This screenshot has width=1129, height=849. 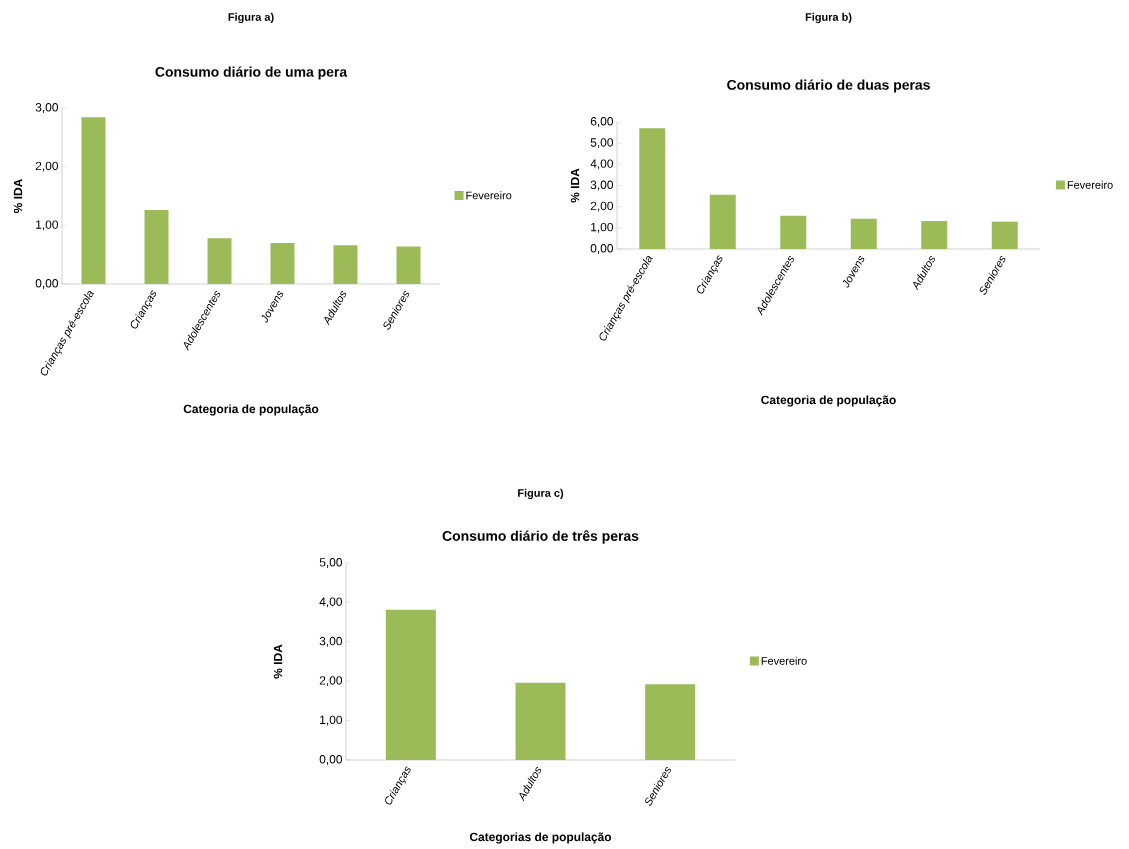 I want to click on chart-title: Consumo diário de duas peras, so click(x=828, y=86).